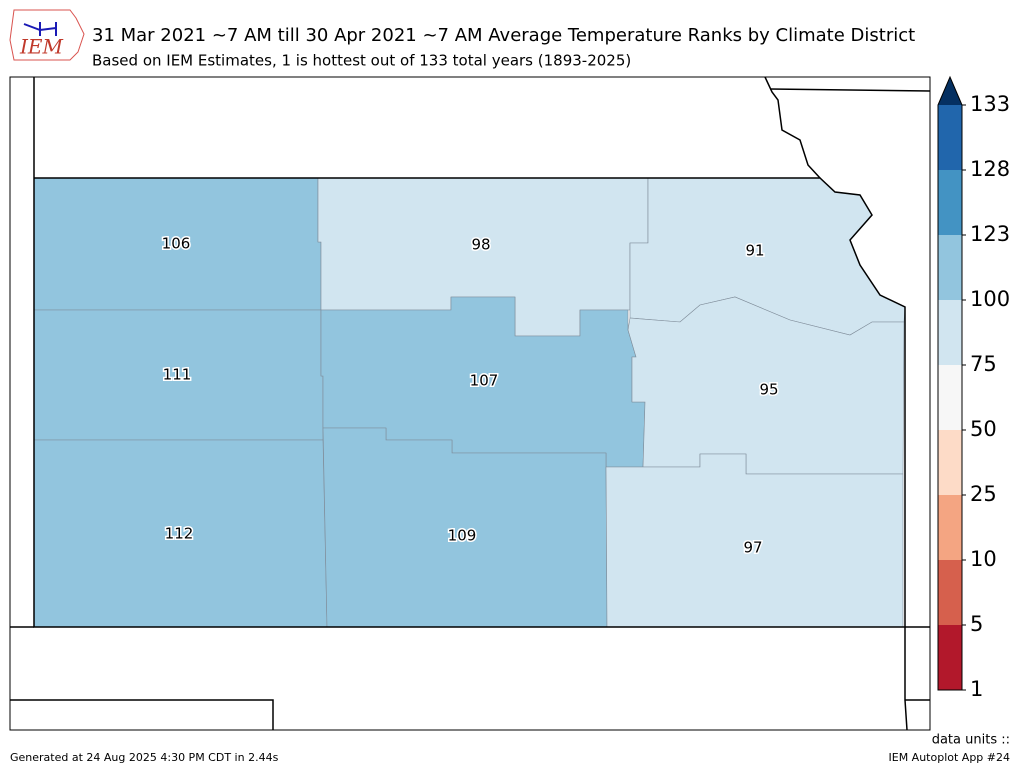 The width and height of the screenshot is (1024, 768). Describe the element at coordinates (976, 689) in the screenshot. I see `colorbar-tick-label: 1` at that location.